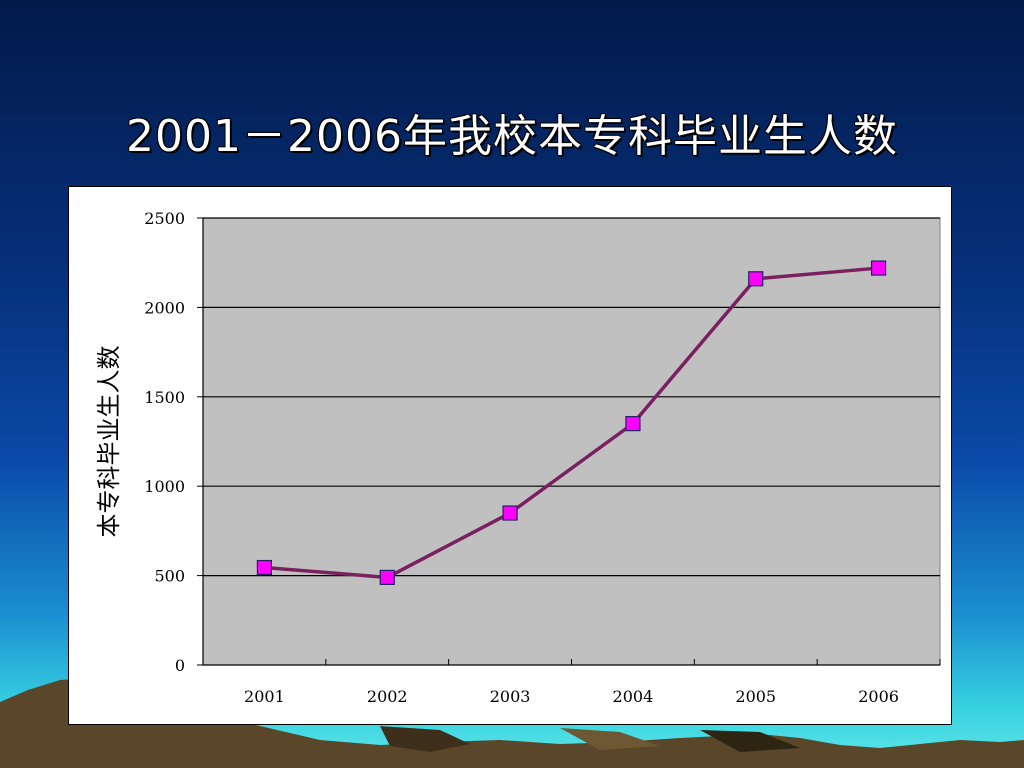  I want to click on x-tick-label: 2005, so click(755, 696).